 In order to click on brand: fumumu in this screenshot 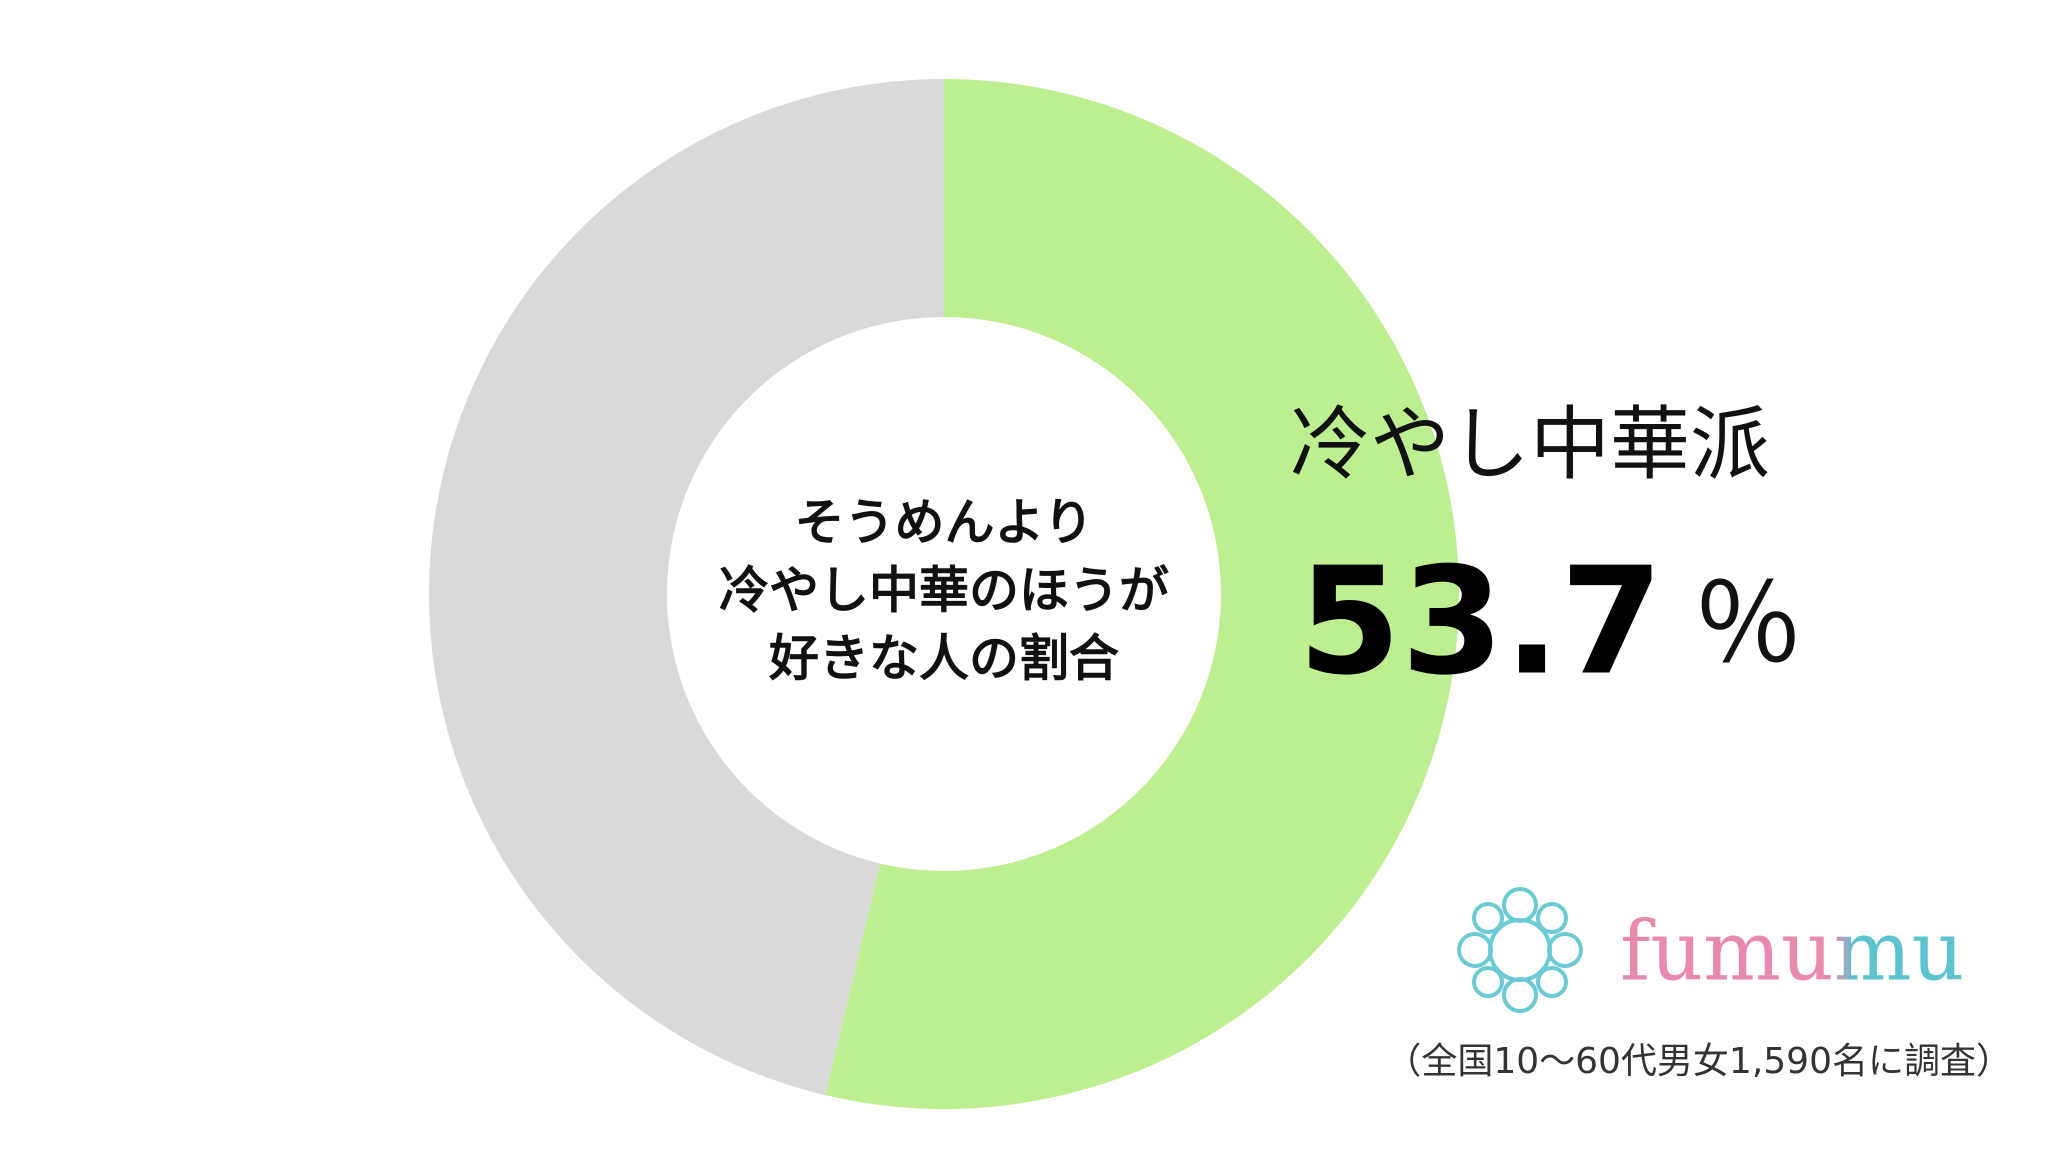, I will do `click(1792, 952)`.